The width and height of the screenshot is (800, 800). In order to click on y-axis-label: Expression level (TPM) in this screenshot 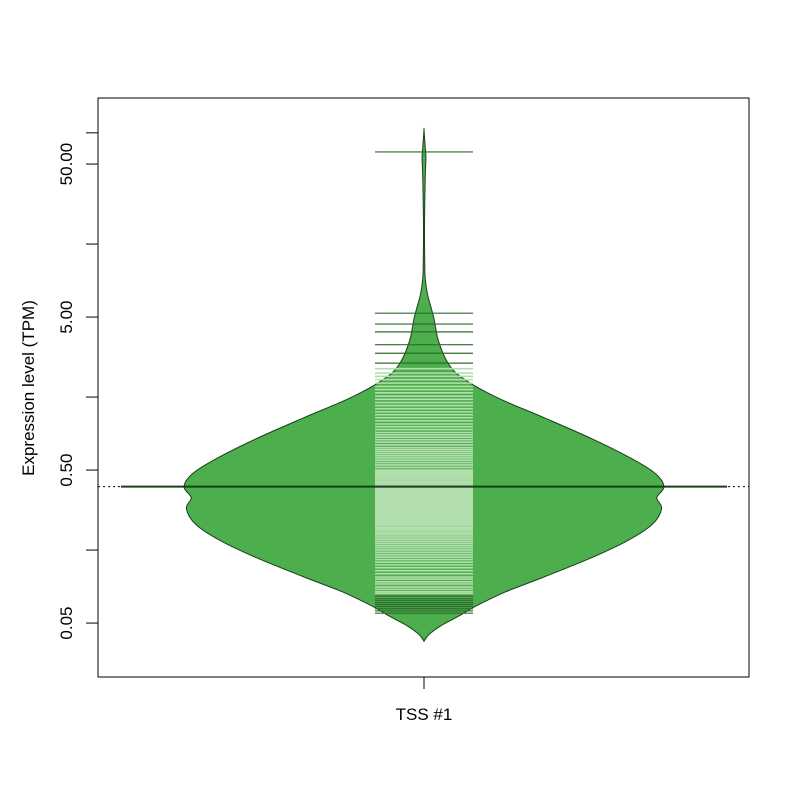, I will do `click(28, 388)`.